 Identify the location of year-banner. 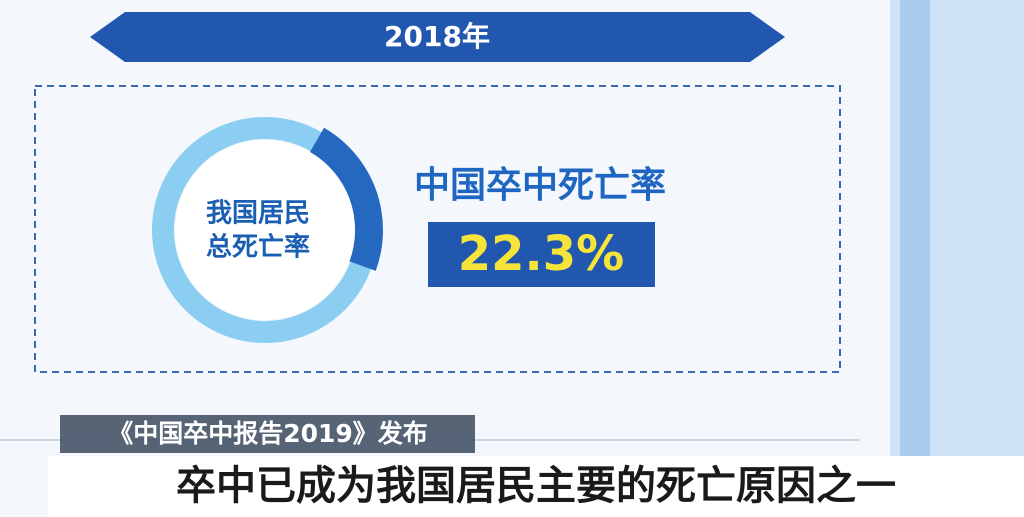
(437, 37).